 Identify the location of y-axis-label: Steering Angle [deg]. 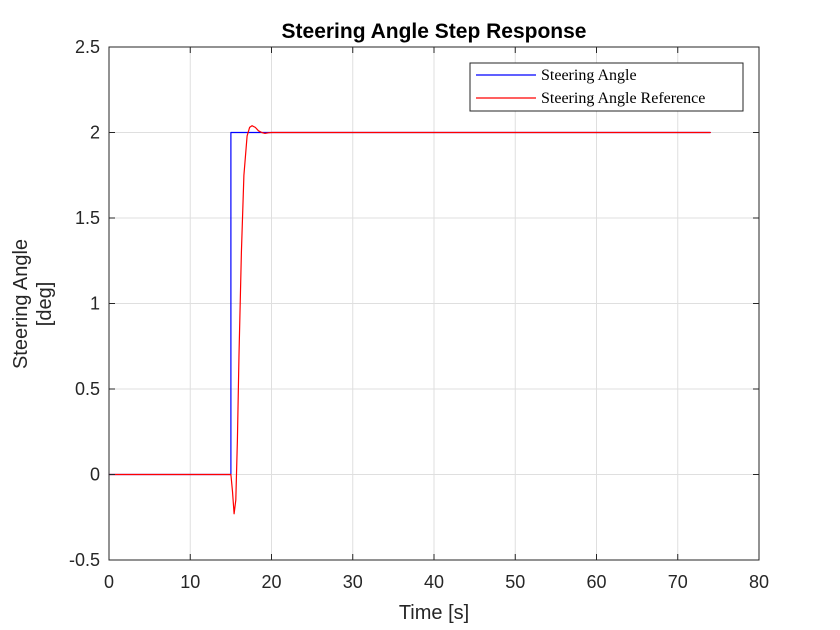
(33, 304).